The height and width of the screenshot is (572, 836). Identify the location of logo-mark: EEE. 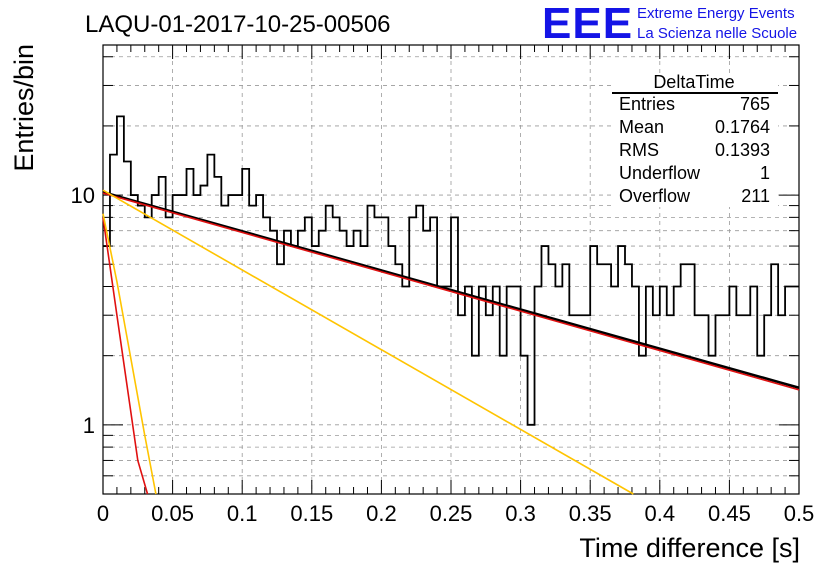
(587, 24).